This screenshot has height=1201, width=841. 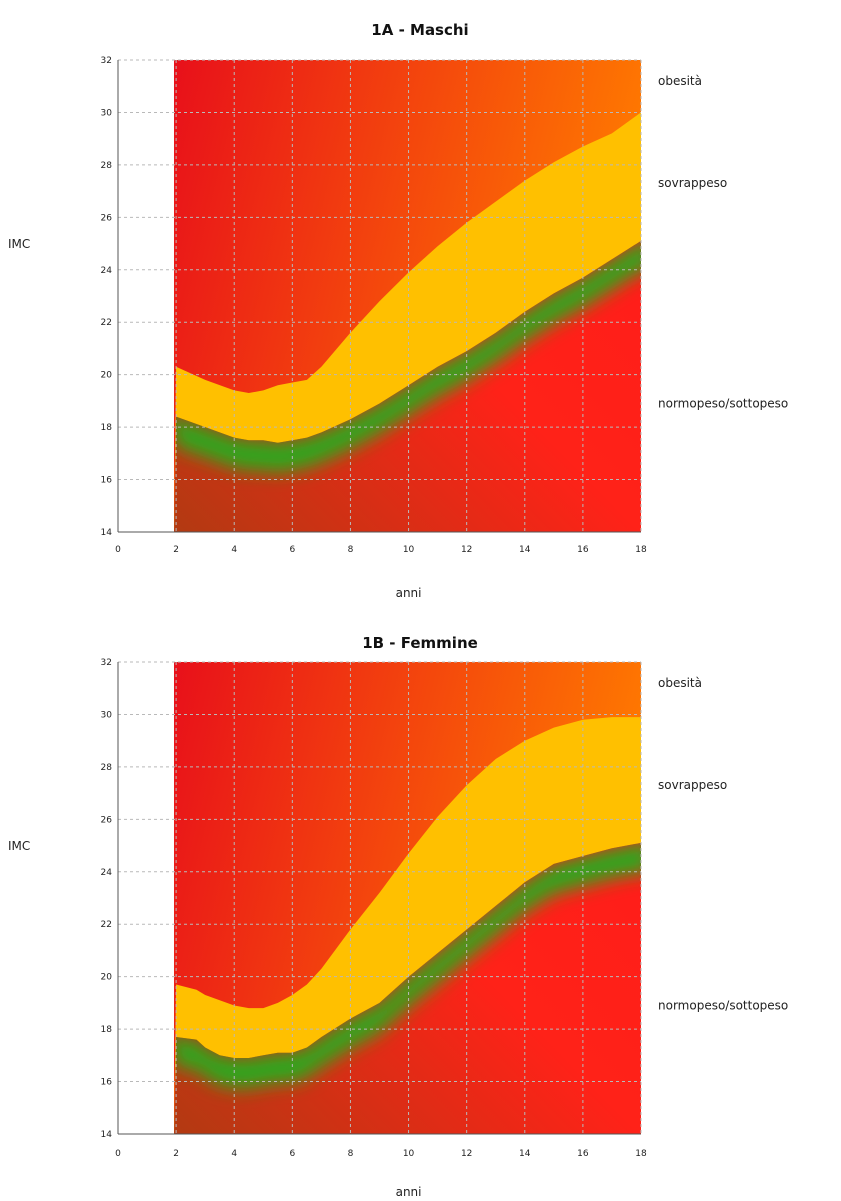 I want to click on chart-title: 1A - Maschi, so click(x=419, y=30).